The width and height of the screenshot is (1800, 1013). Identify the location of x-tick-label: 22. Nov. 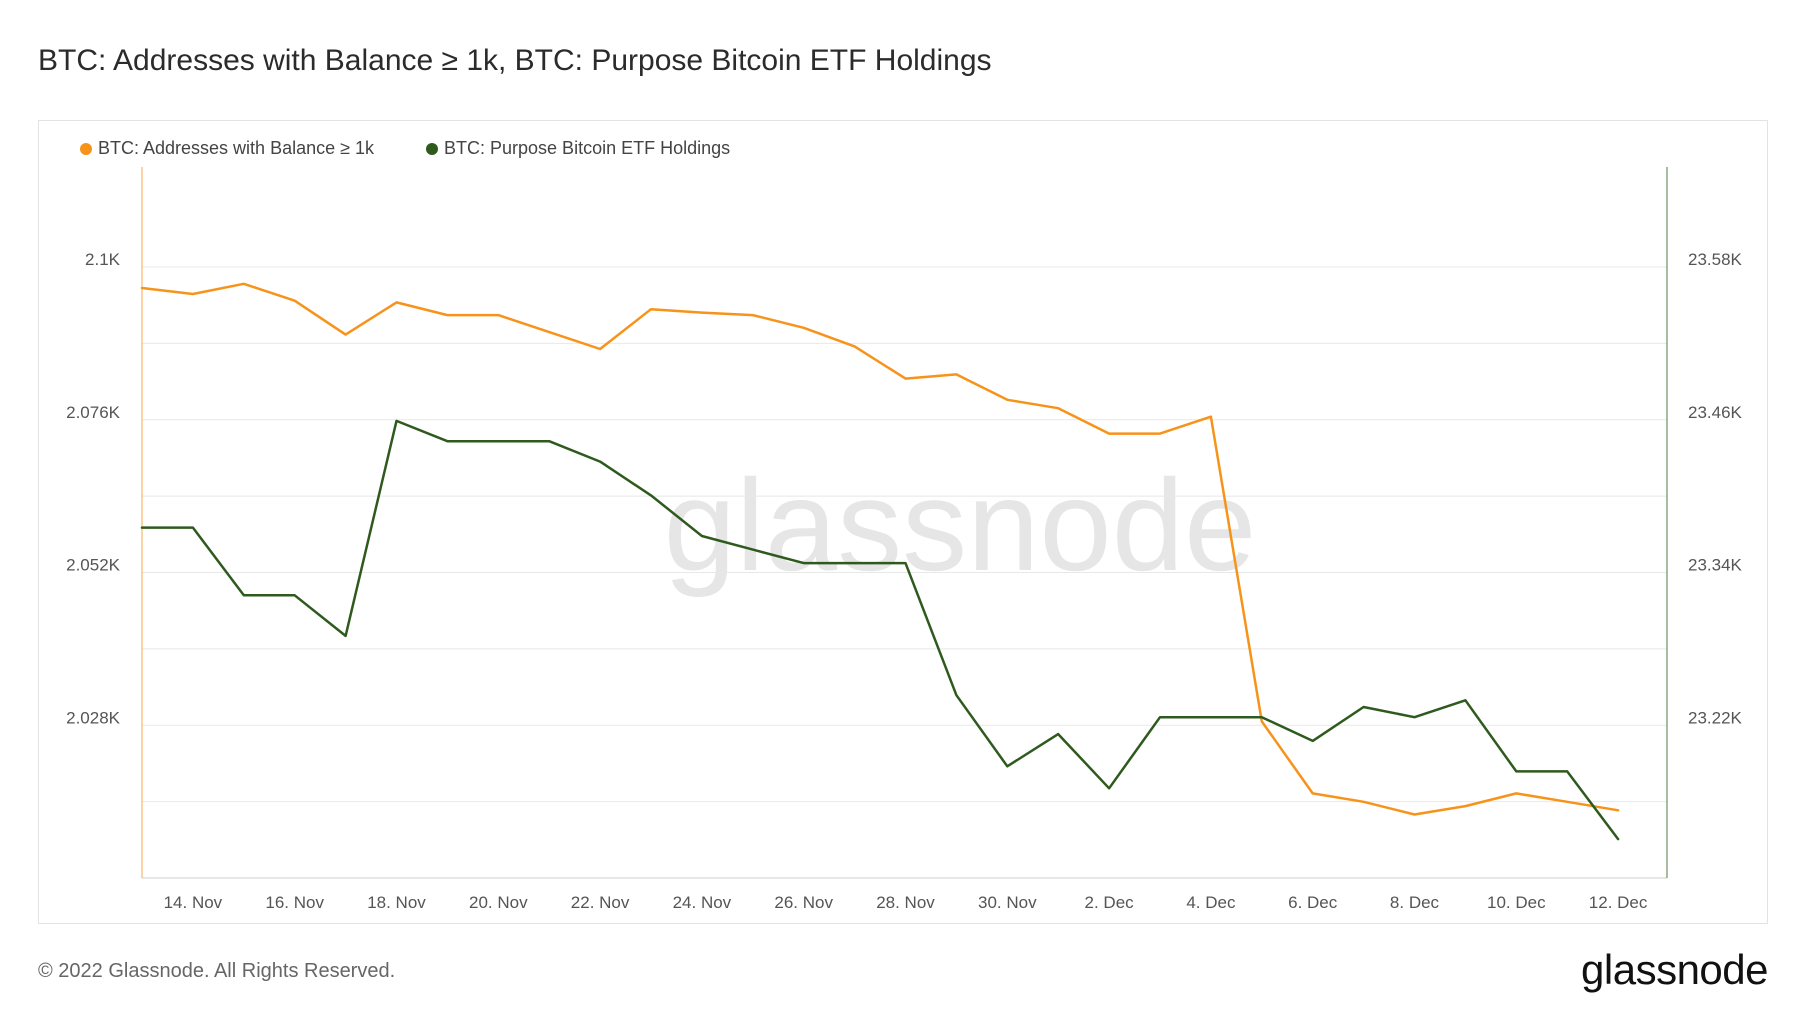
(600, 902).